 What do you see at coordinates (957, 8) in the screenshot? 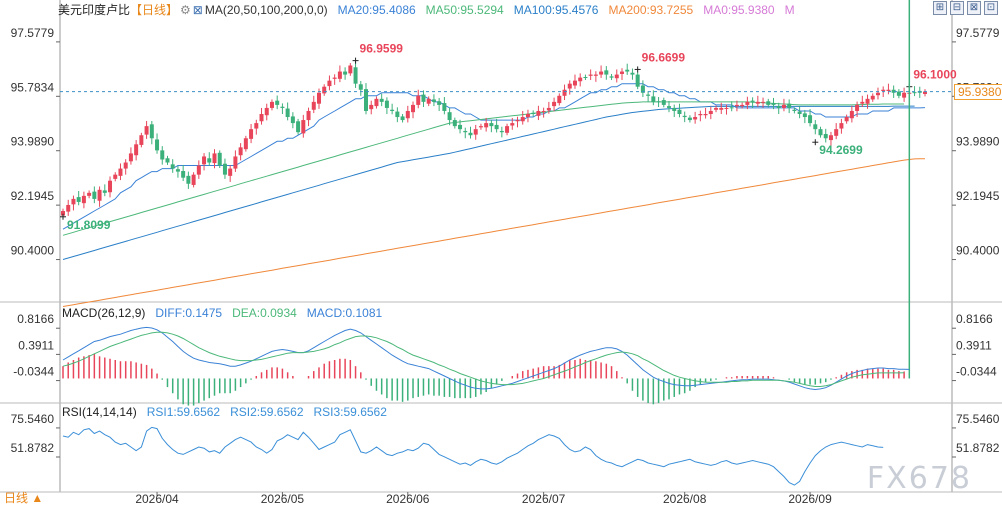
I see `zoom-out-button: ⊟` at bounding box center [957, 8].